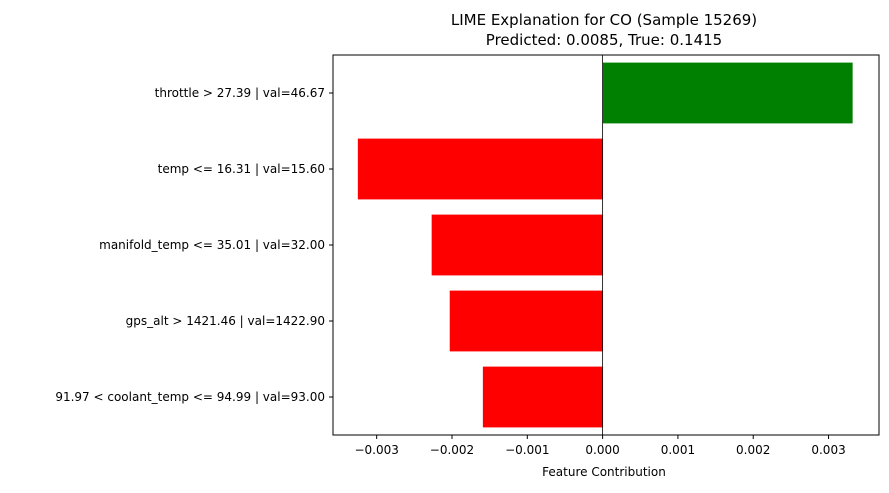  I want to click on x-axis: −0.003 −0.002 −0.001 0.000 0.001 0.002 0.003, so click(600, 446).